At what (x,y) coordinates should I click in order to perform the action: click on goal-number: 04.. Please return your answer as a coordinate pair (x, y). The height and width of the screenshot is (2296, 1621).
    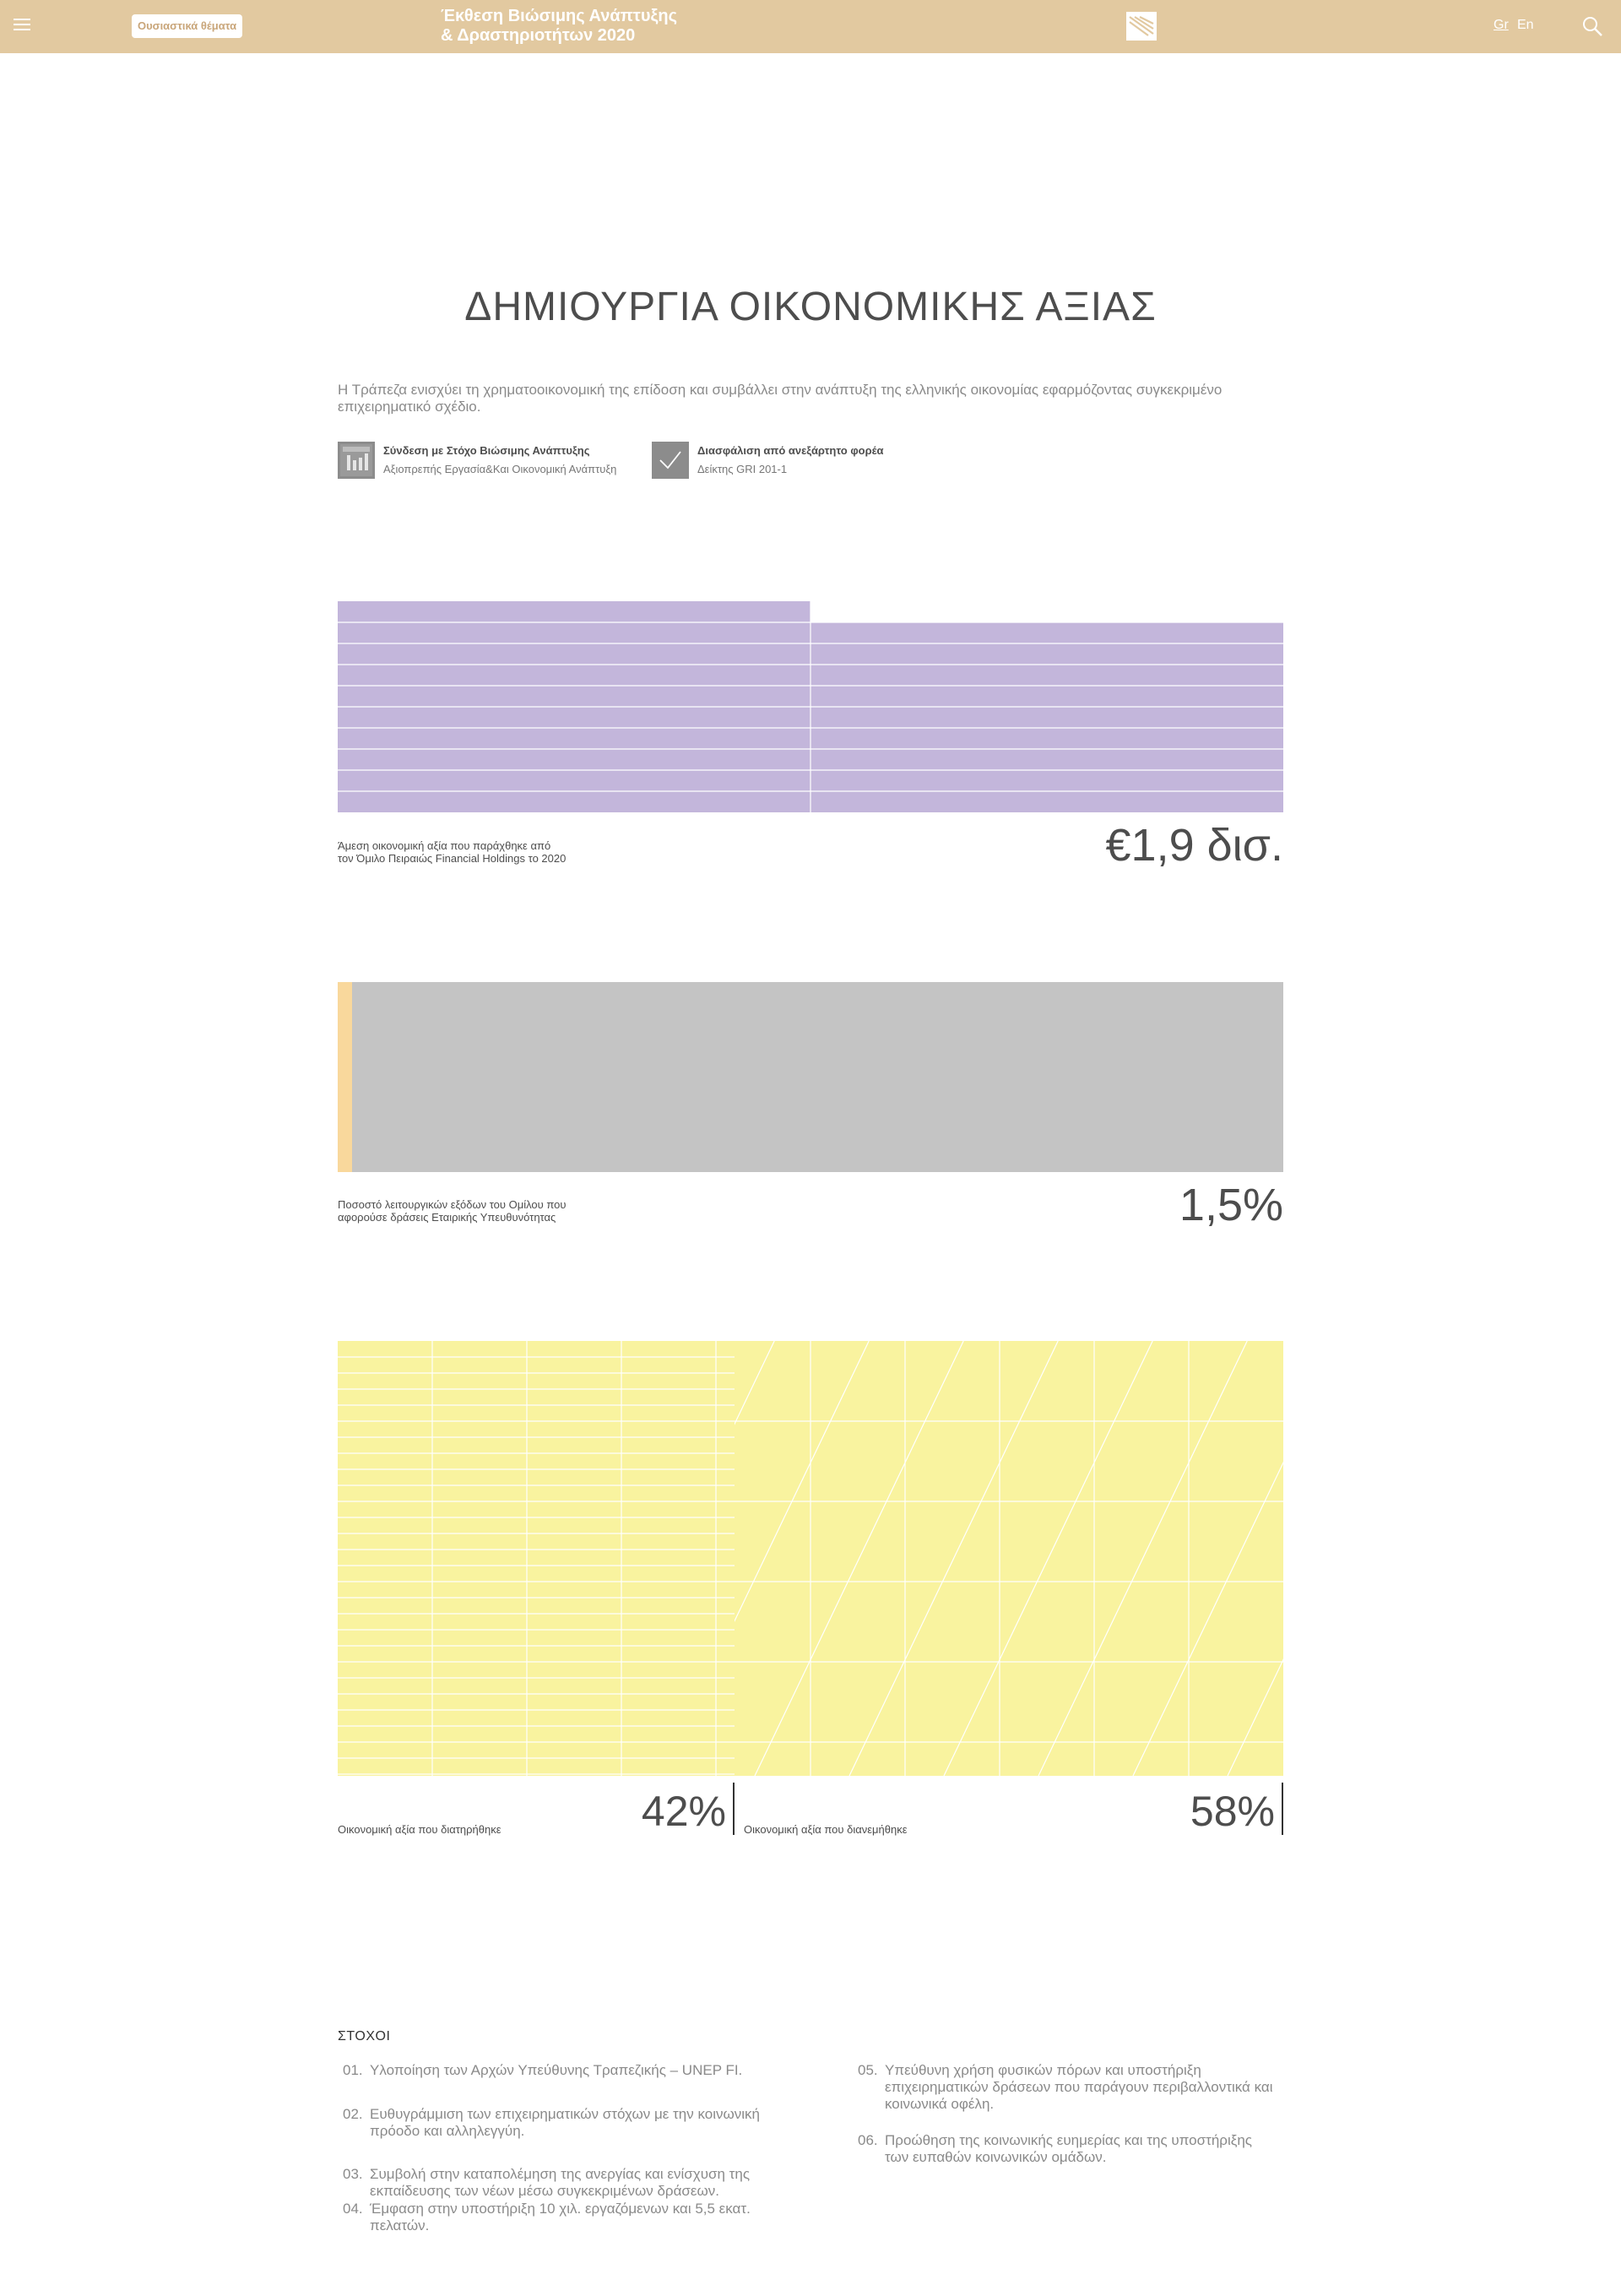
    Looking at the image, I should click on (353, 2209).